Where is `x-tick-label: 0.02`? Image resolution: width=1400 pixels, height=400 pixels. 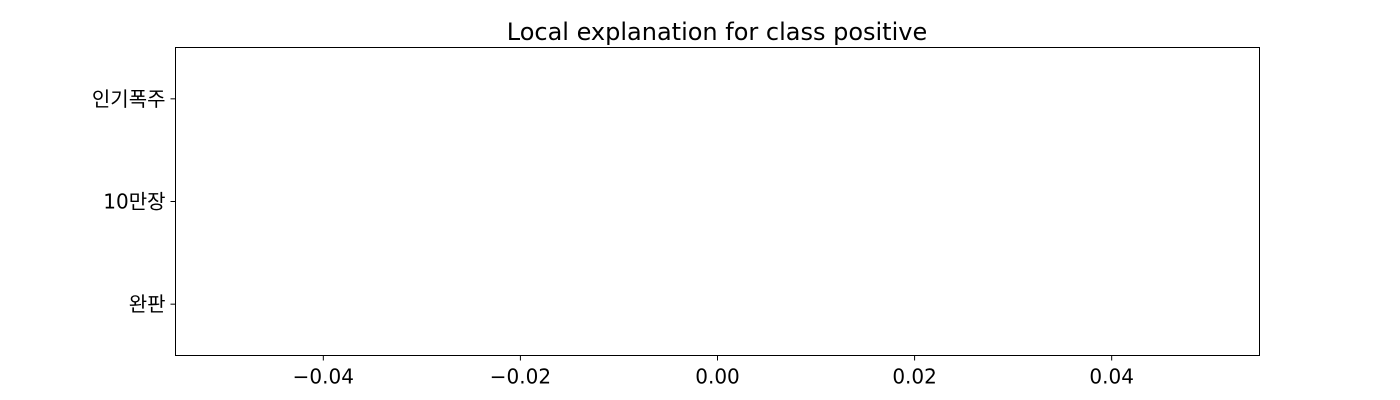 x-tick-label: 0.02 is located at coordinates (914, 377).